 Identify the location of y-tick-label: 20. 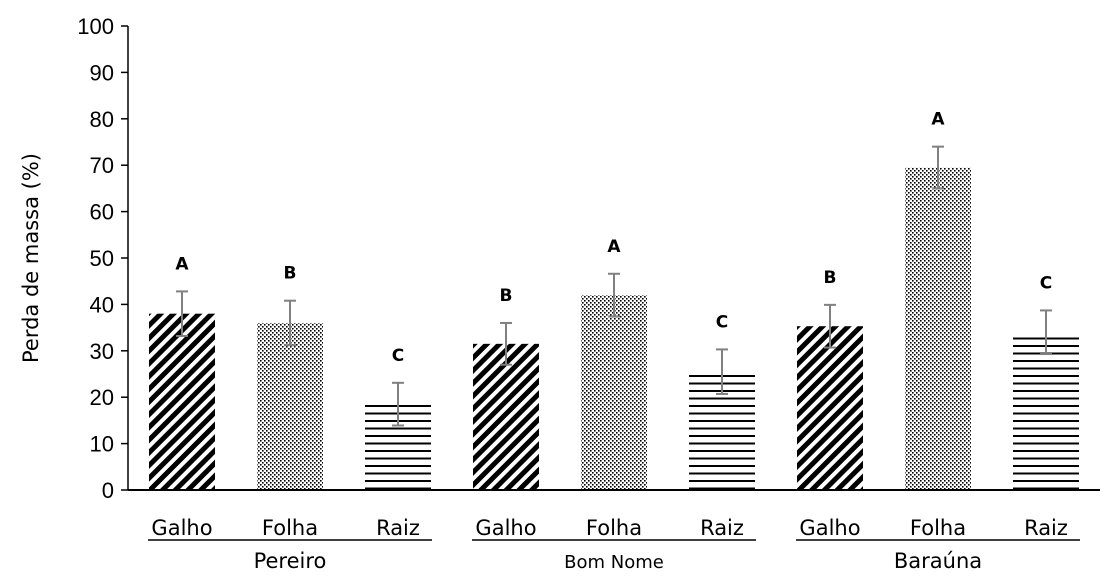
(102, 397).